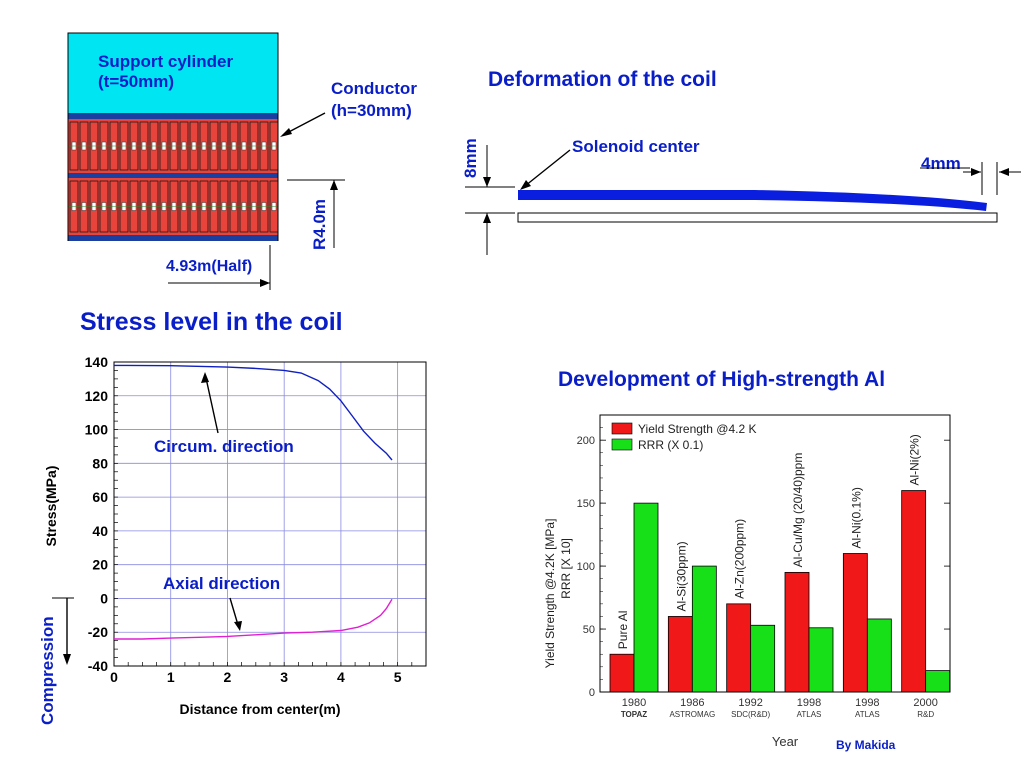 Image resolution: width=1024 pixels, height=768 pixels. Describe the element at coordinates (374, 88) in the screenshot. I see `conductor-label-line1: Conductor` at that location.